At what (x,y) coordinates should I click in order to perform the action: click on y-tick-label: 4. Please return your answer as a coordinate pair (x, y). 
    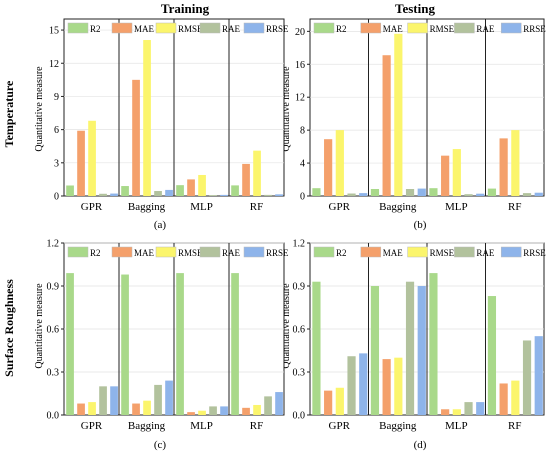
    Looking at the image, I should click on (302, 164).